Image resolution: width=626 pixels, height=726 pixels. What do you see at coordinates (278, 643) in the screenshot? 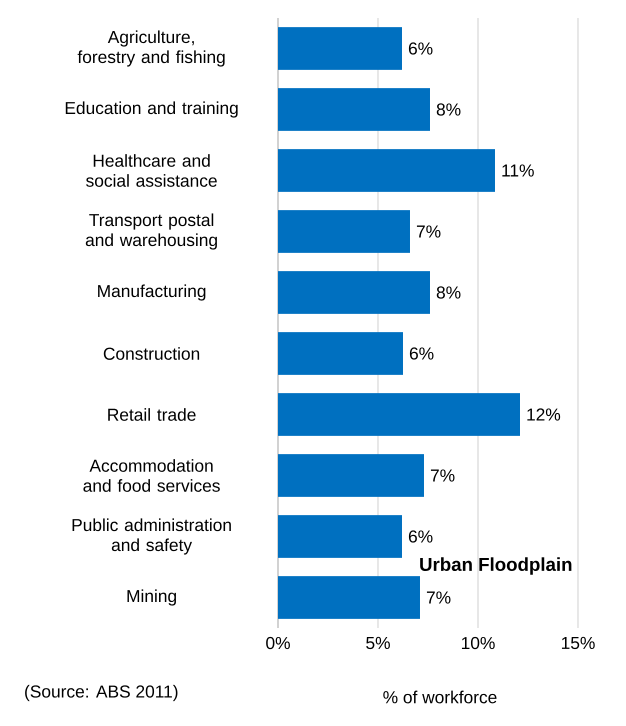
I see `x-tick-label: 0%` at bounding box center [278, 643].